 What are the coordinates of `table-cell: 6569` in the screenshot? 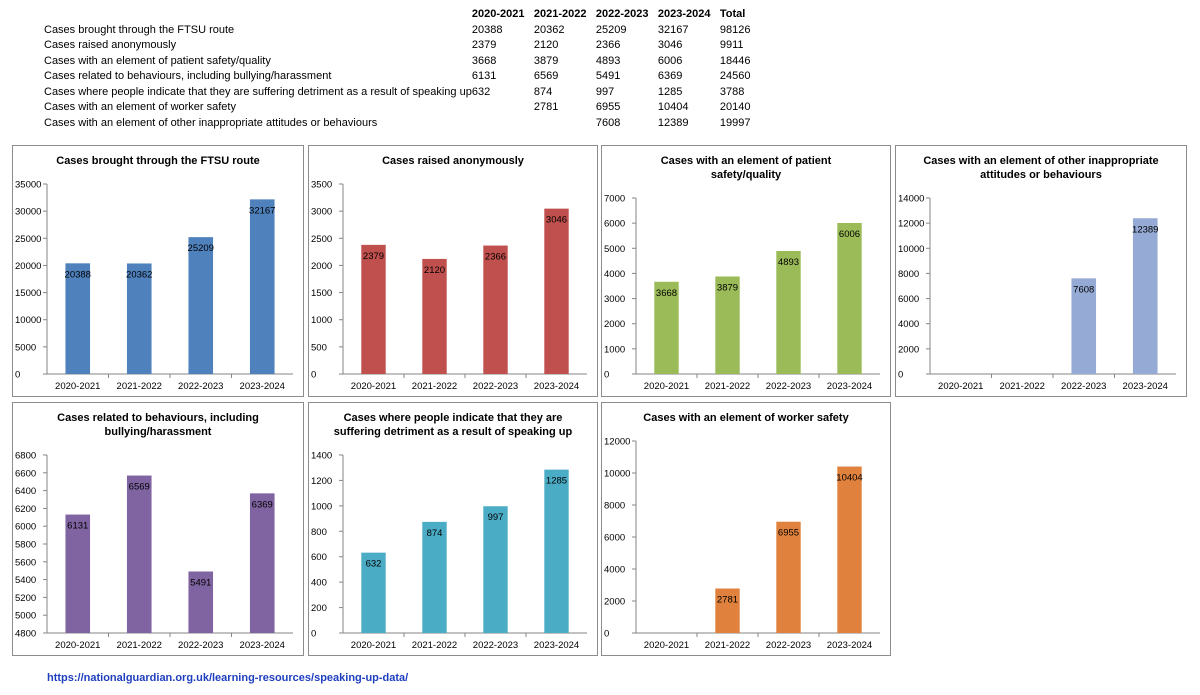 It's located at (546, 76).